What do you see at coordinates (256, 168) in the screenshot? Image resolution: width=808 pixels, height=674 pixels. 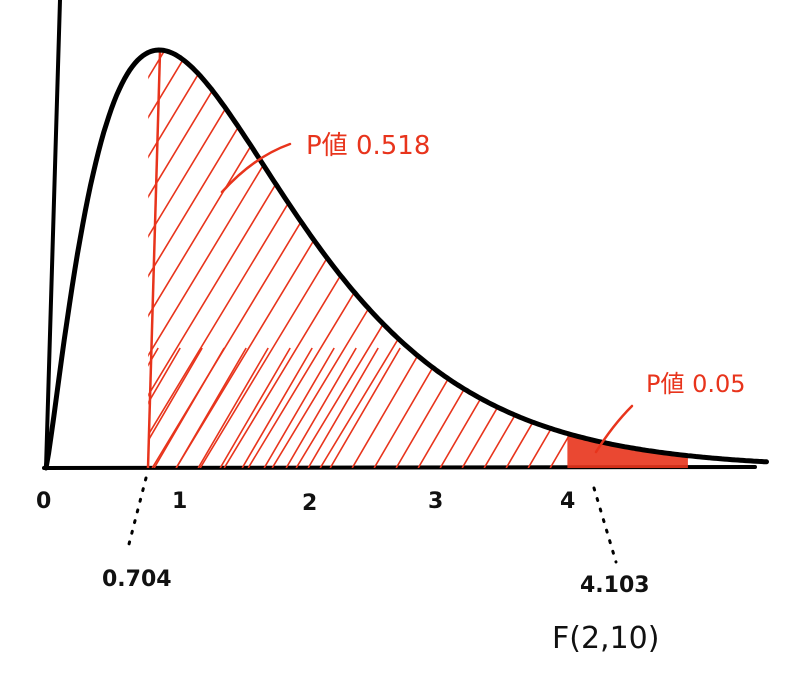 I see `observed-annotation-pointer` at bounding box center [256, 168].